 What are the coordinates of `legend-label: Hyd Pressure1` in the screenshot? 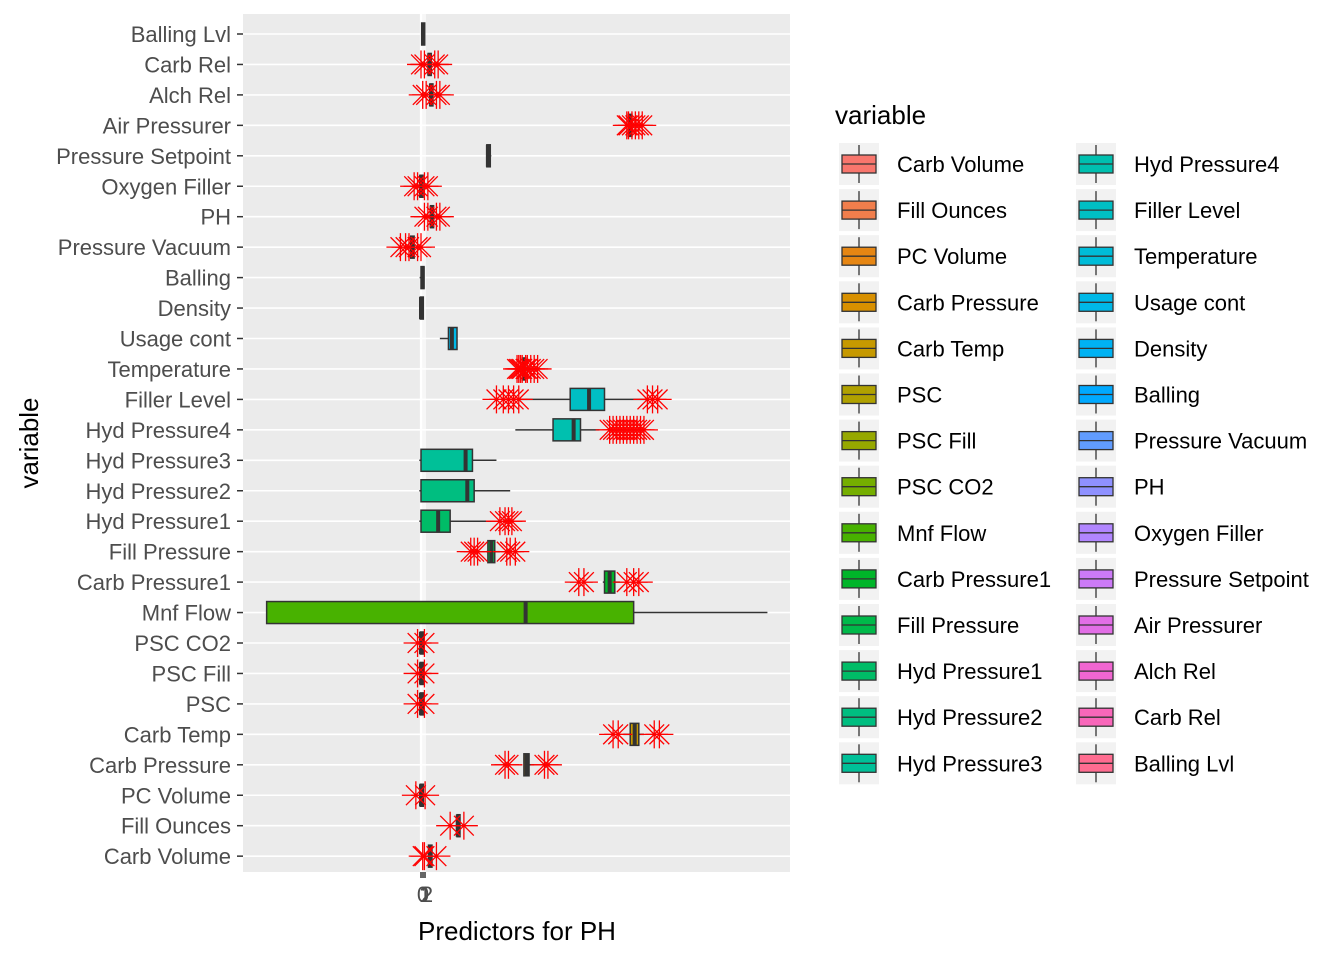 It's located at (970, 671).